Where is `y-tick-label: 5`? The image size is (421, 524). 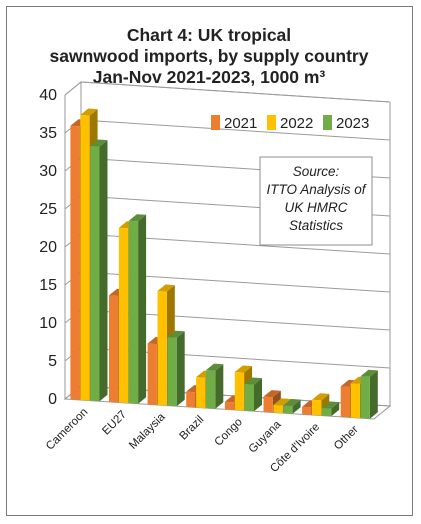
y-tick-label: 5 is located at coordinates (52, 361).